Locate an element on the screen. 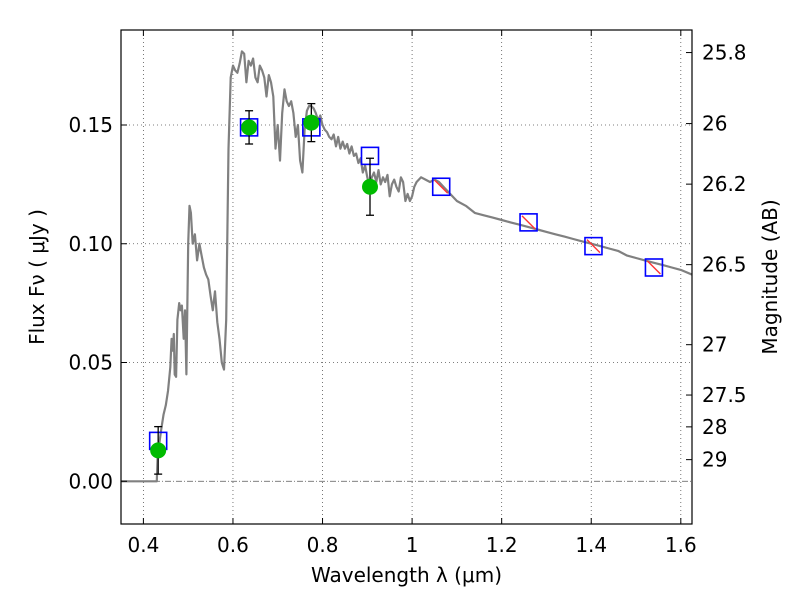 This screenshot has height=604, width=800. x-tick-label: 1.4 is located at coordinates (591, 545).